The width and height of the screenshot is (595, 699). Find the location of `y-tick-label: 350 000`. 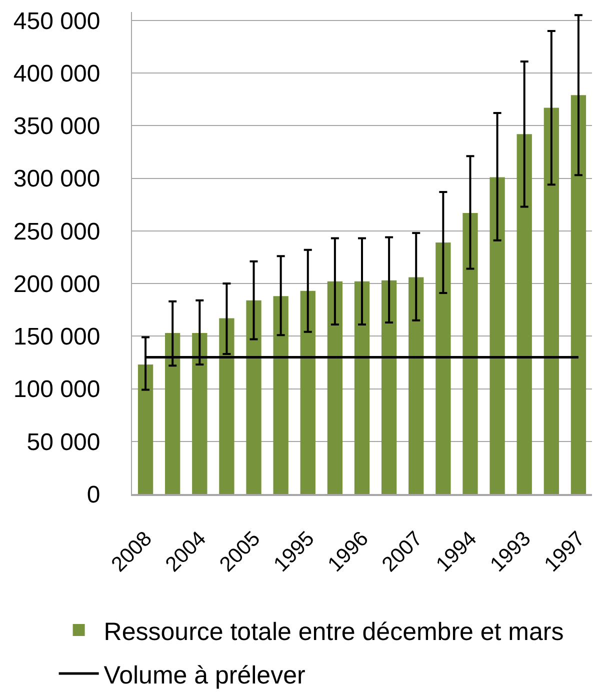

y-tick-label: 350 000 is located at coordinates (56, 126).